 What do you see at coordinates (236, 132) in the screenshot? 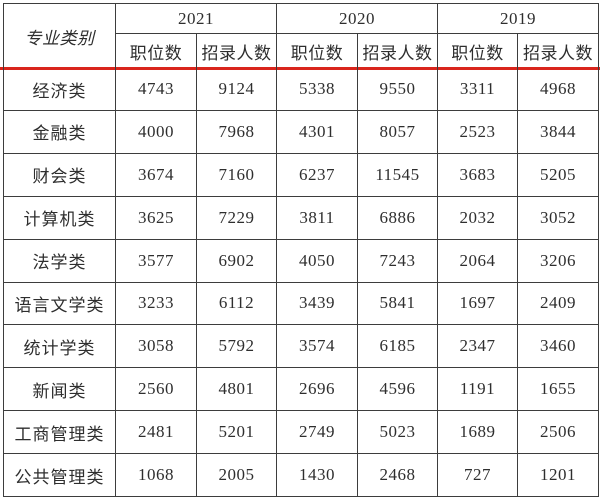
I see `value-cell: 7968` at bounding box center [236, 132].